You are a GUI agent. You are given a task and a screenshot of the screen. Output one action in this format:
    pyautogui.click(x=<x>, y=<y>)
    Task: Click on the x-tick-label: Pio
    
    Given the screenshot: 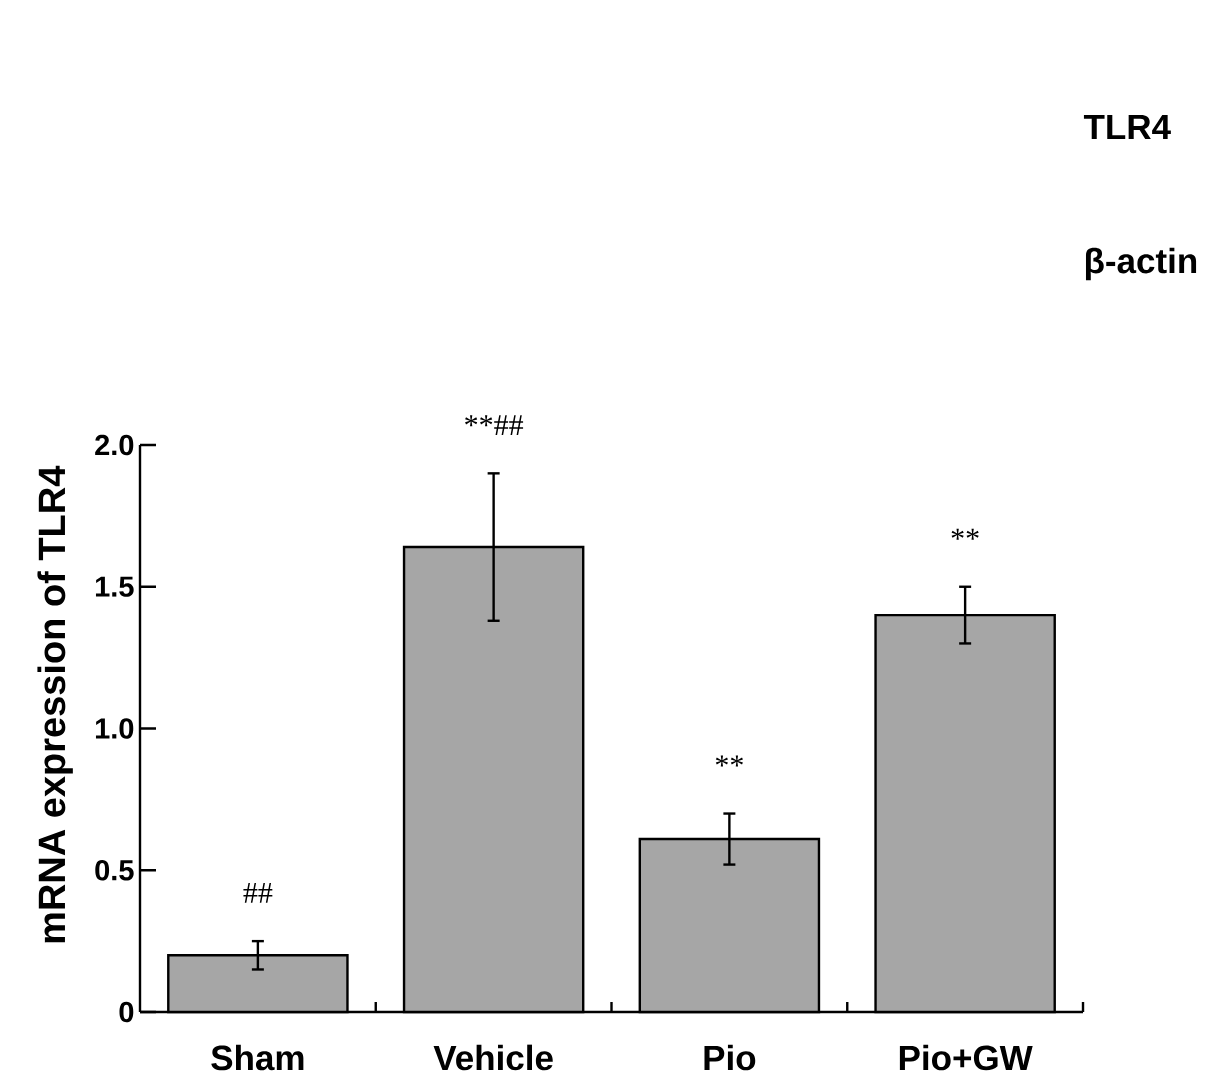 What is the action you would take?
    pyautogui.click(x=730, y=1057)
    